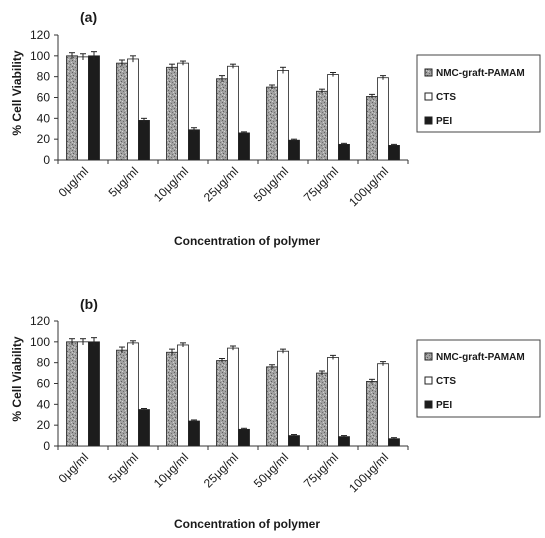 This screenshot has height=538, width=545. I want to click on x-tick-label: 0μg/ml, so click(74, 468).